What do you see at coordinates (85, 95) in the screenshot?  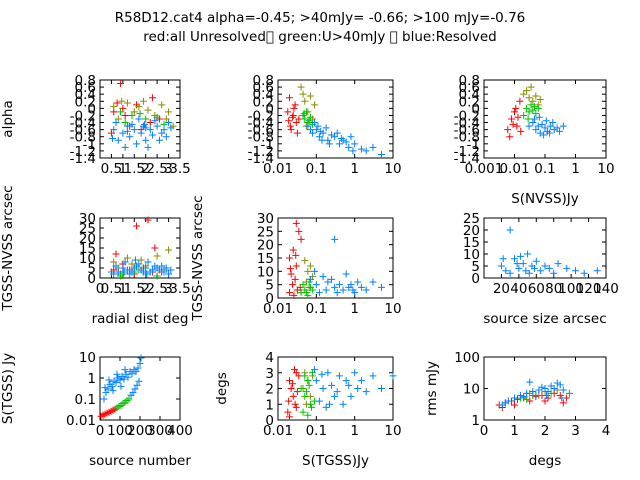 I see `y-tick-label: 0.4` at bounding box center [85, 95].